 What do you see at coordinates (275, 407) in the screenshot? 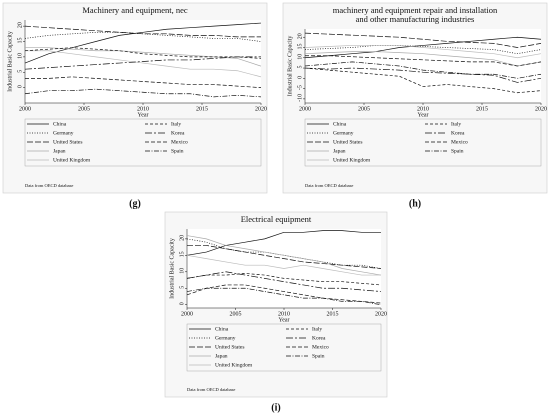
I see `panel-label: (i)` at bounding box center [275, 407].